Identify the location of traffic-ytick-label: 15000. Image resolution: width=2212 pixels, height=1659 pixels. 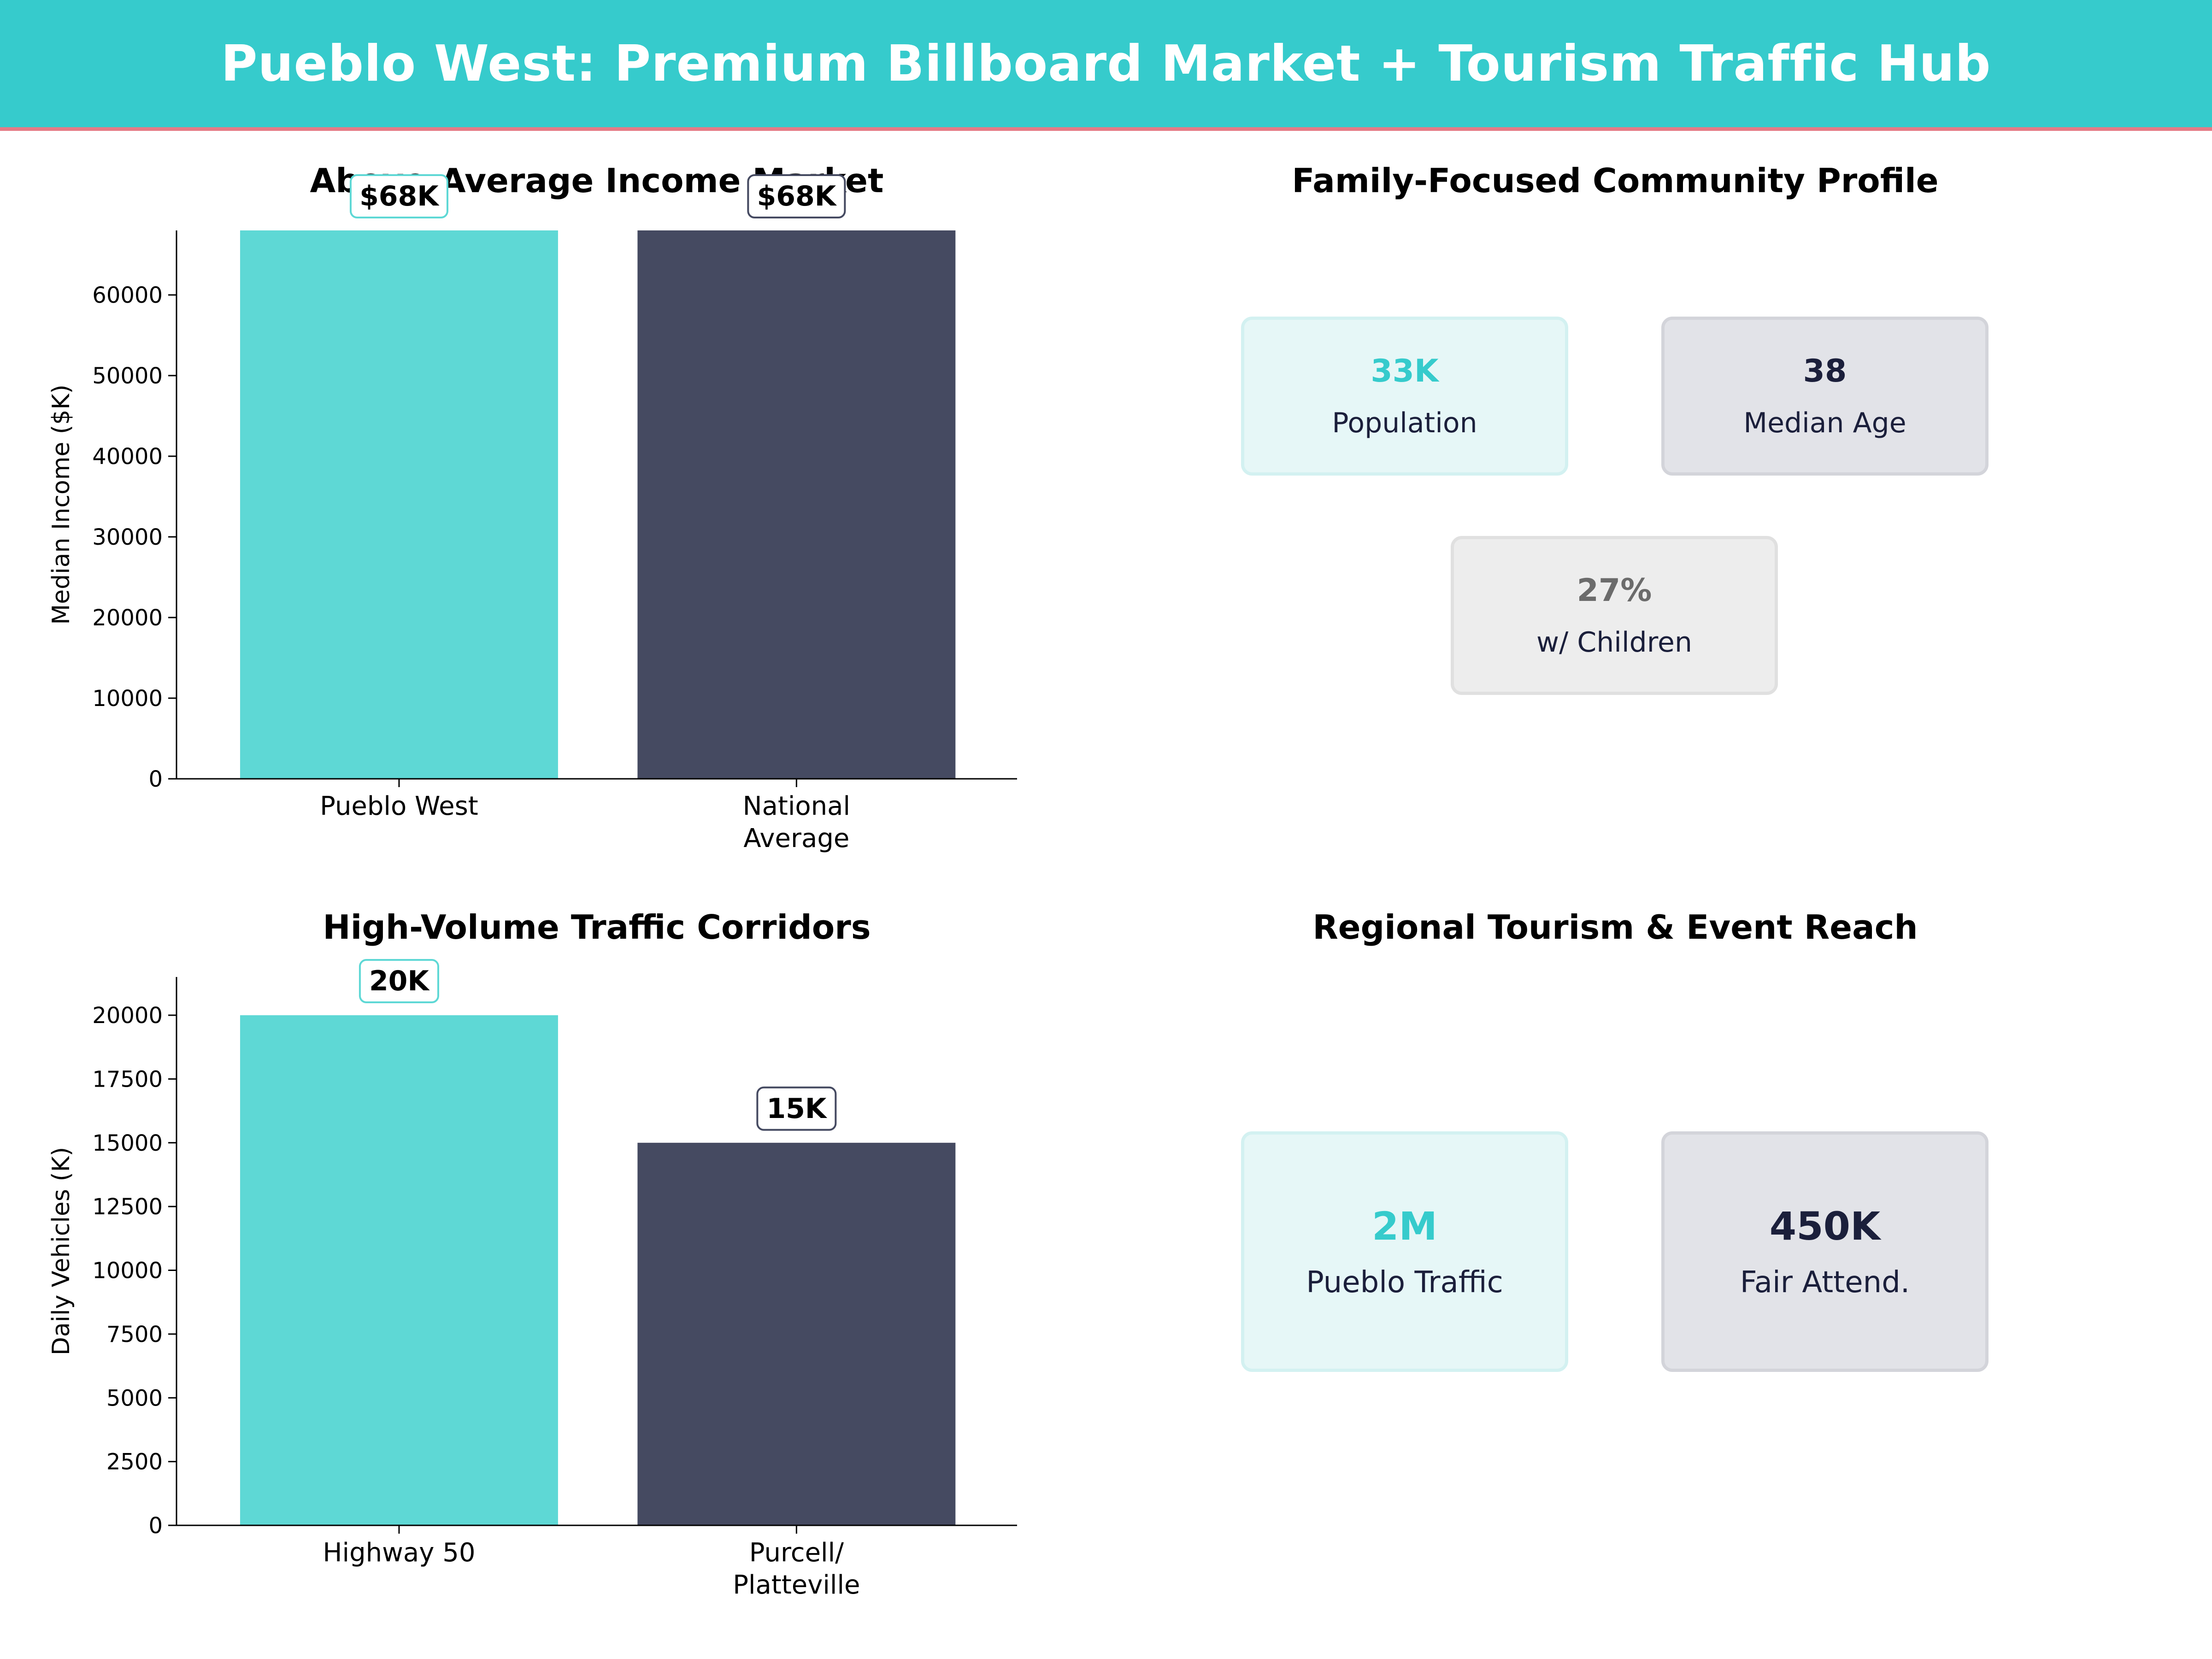
(127, 1143).